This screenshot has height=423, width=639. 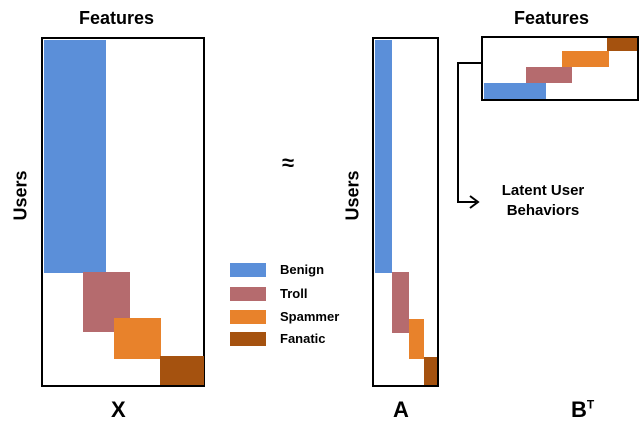 What do you see at coordinates (405, 212) in the screenshot?
I see `matrix-a` at bounding box center [405, 212].